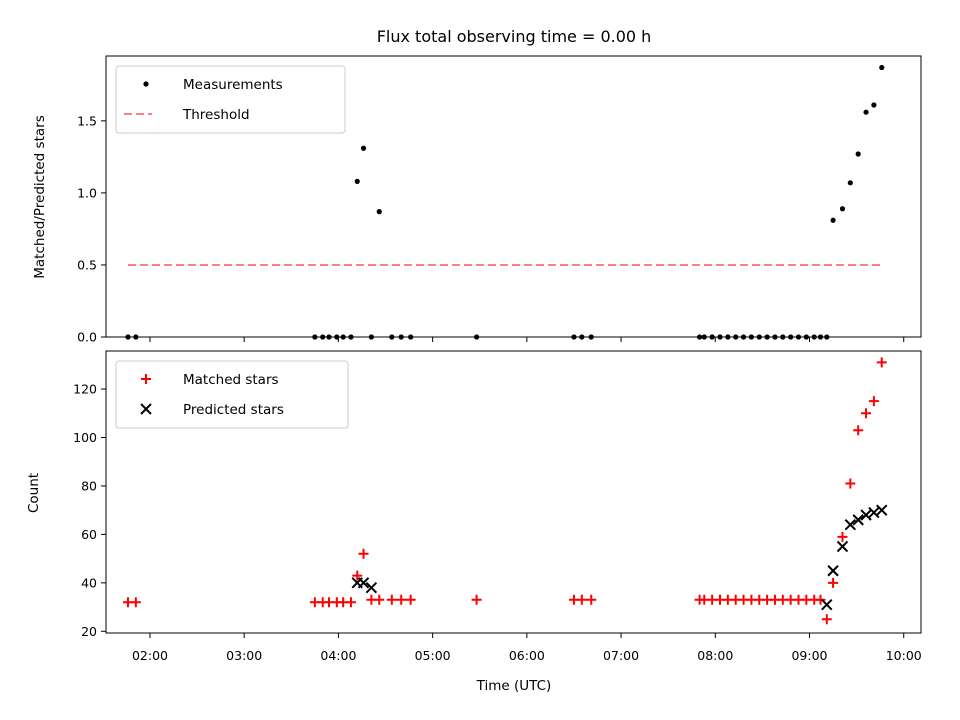 This screenshot has width=960, height=720. Describe the element at coordinates (338, 655) in the screenshot. I see `x-tick-label: 04:00` at that location.